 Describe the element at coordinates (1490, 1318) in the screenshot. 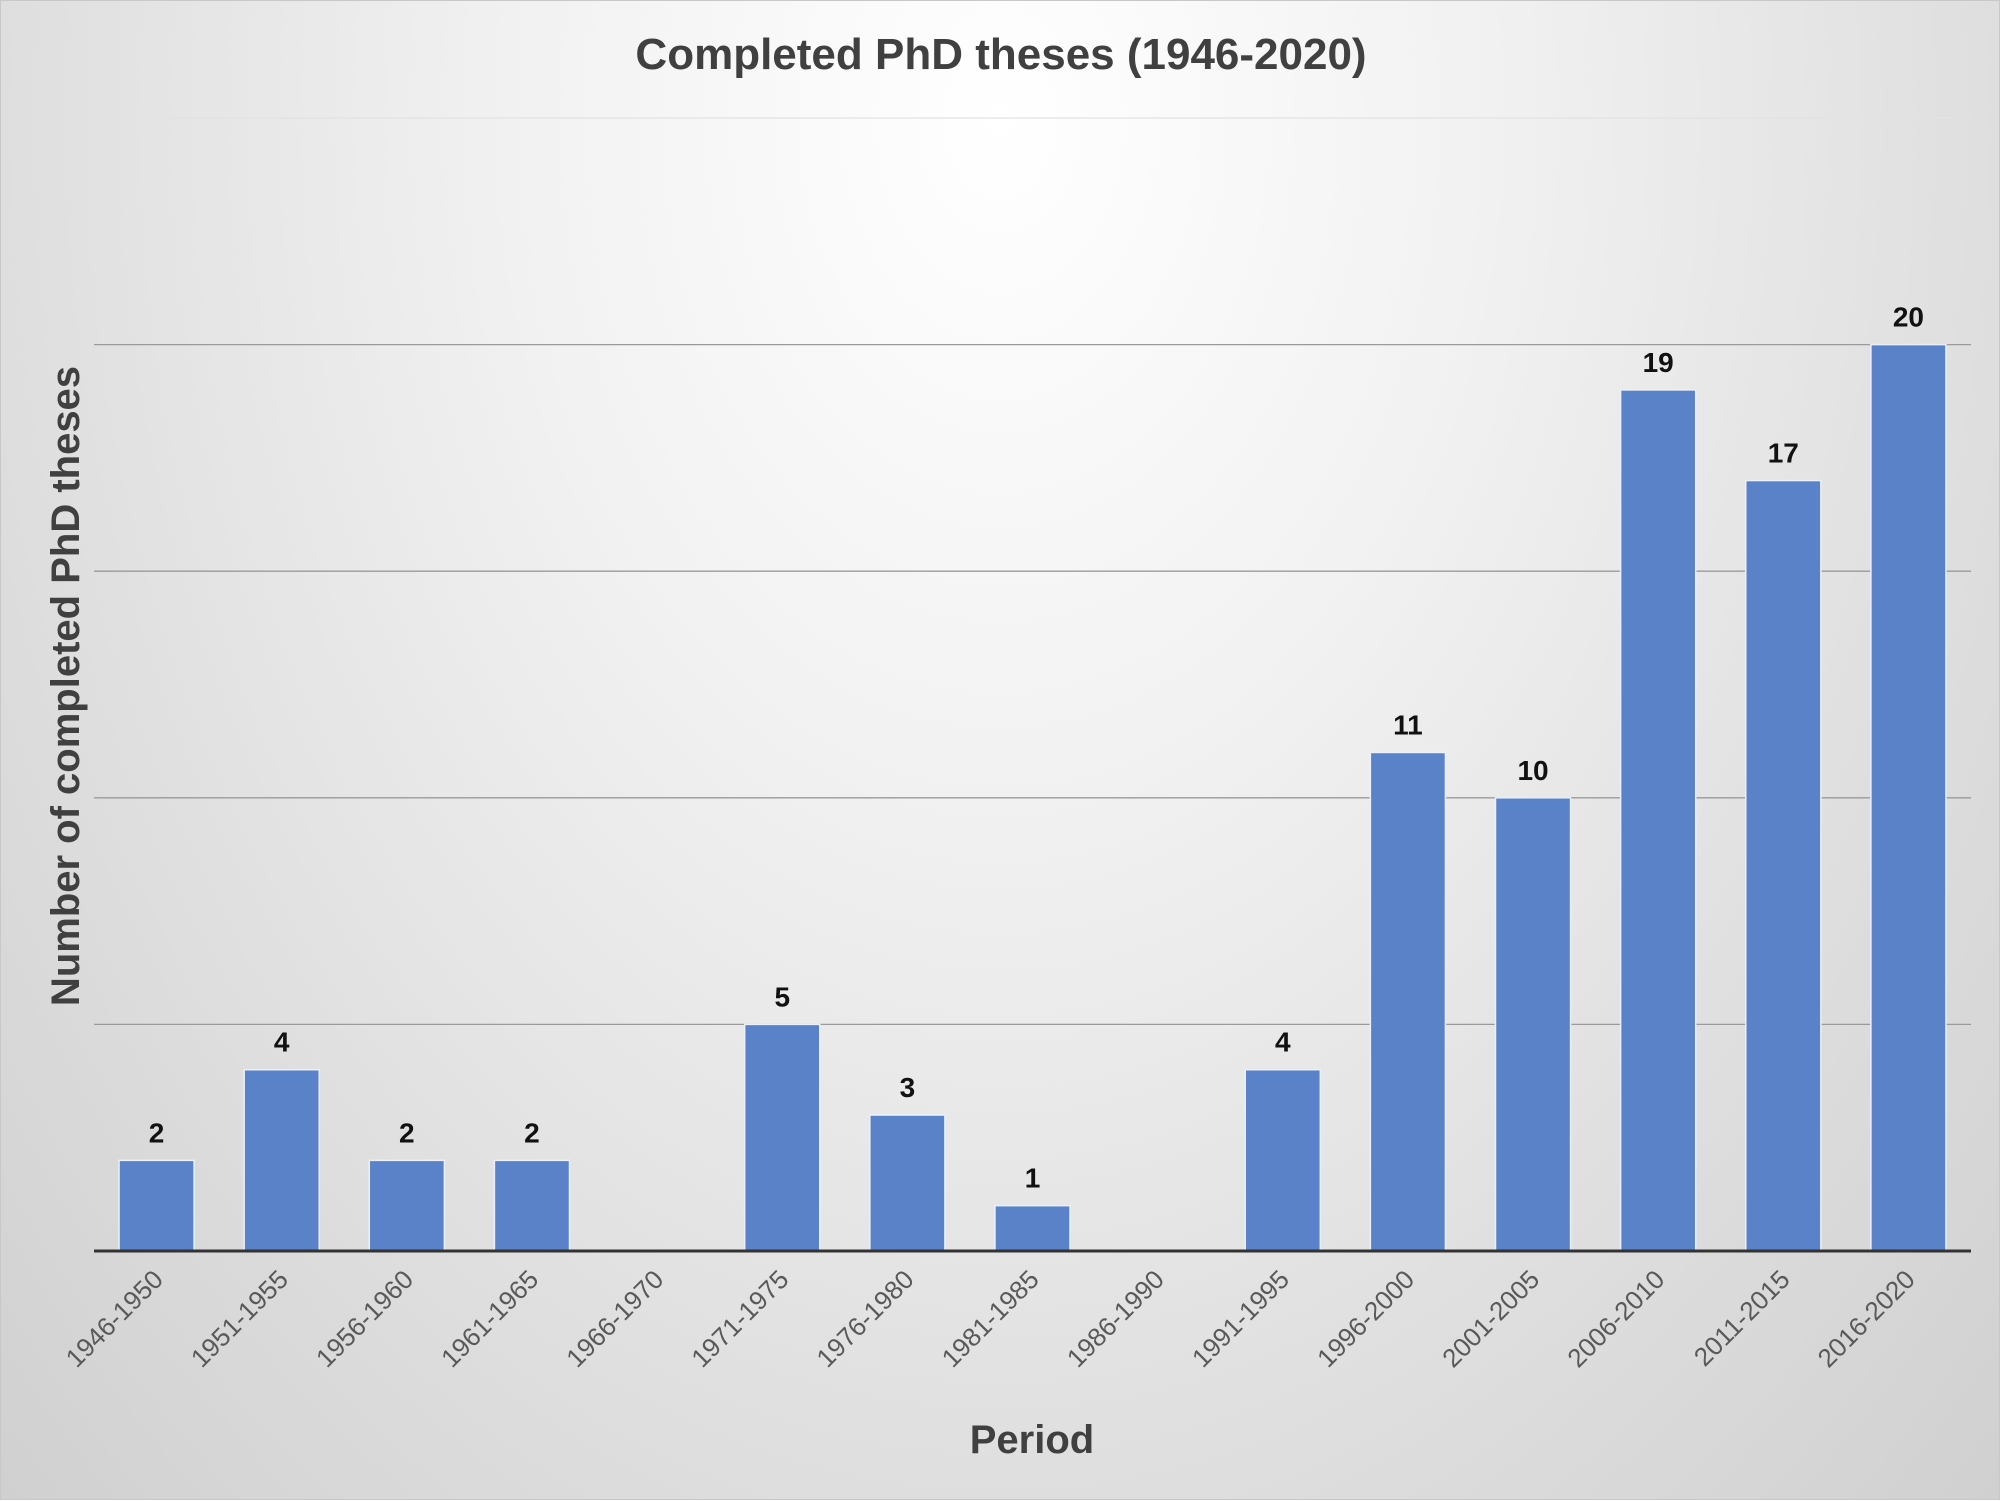

I see `x-tick-label-2001-2005: 2001-2005` at that location.